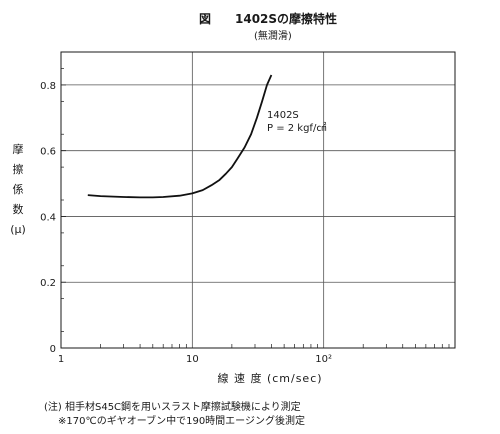  What do you see at coordinates (205, 19) in the screenshot?
I see `figure-label: 図` at bounding box center [205, 19].